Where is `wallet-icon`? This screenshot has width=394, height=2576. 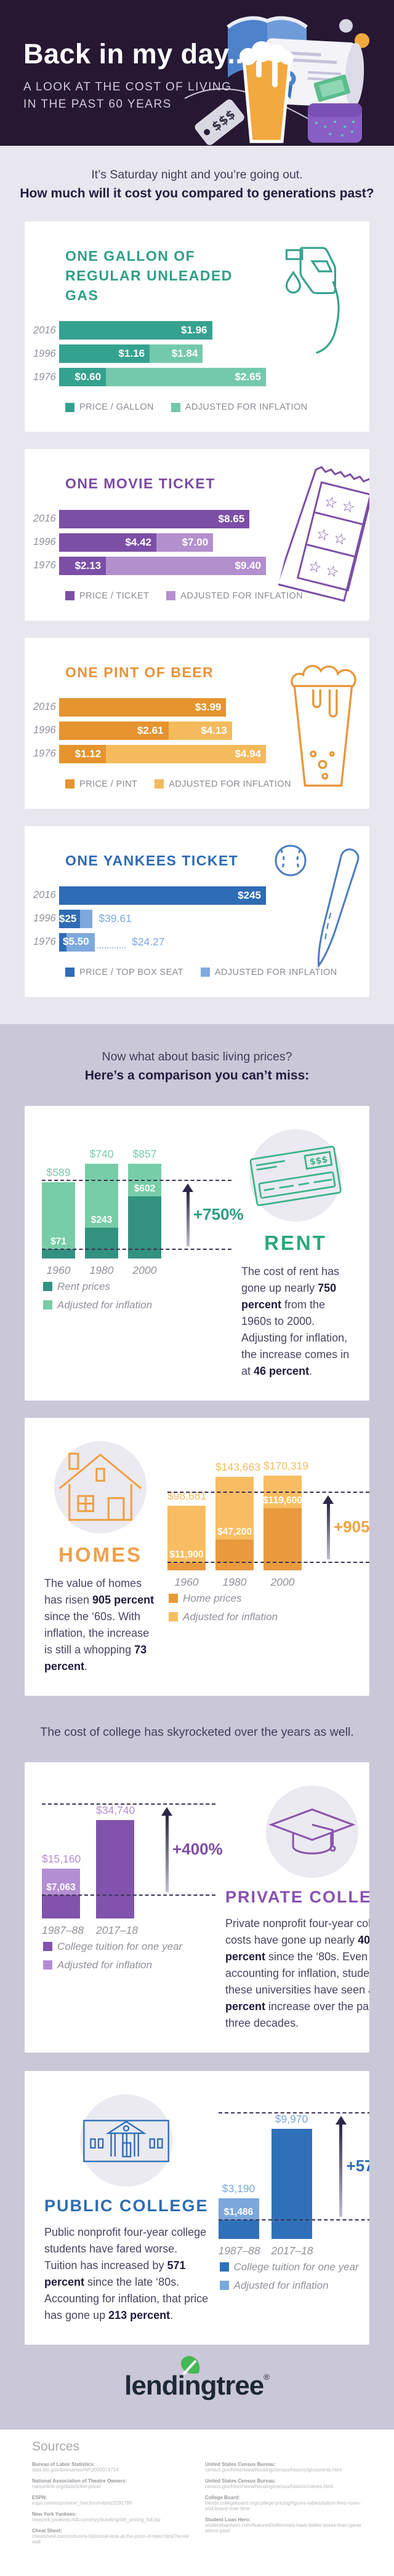 wallet-icon is located at coordinates (335, 123).